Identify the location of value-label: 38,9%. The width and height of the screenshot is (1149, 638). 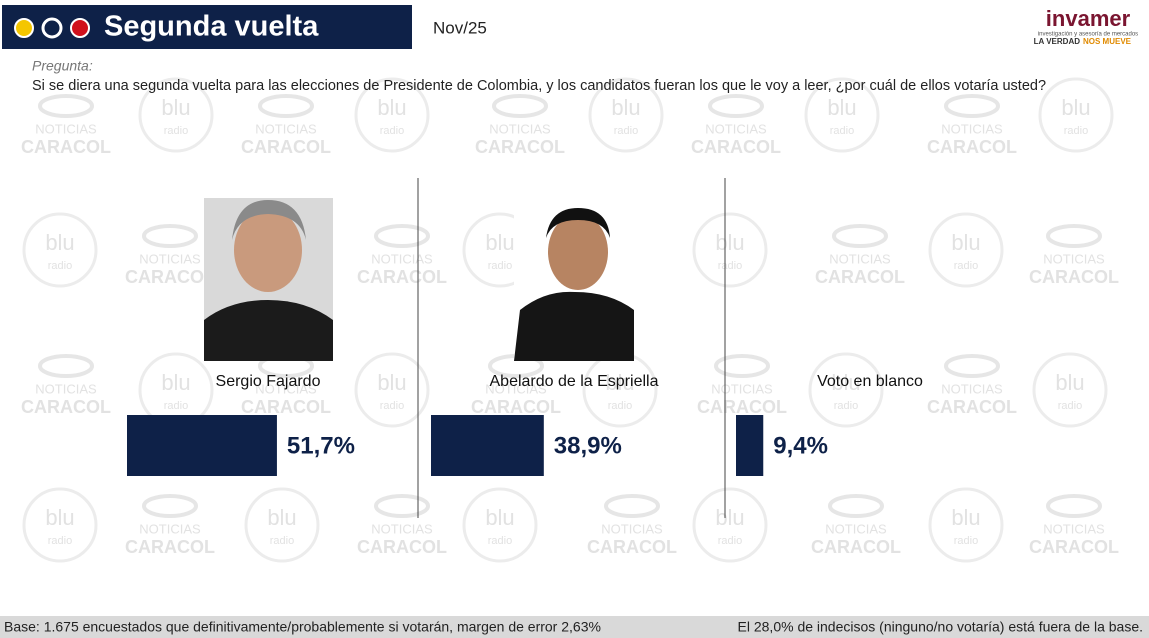
(588, 445).